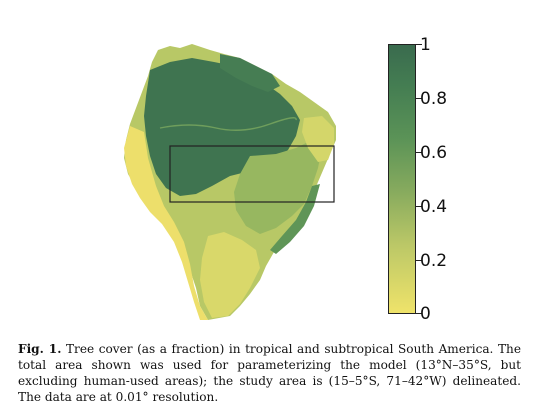 This screenshot has width=533, height=415. What do you see at coordinates (434, 99) in the screenshot?
I see `colorbar-tick-label: 0.8` at bounding box center [434, 99].